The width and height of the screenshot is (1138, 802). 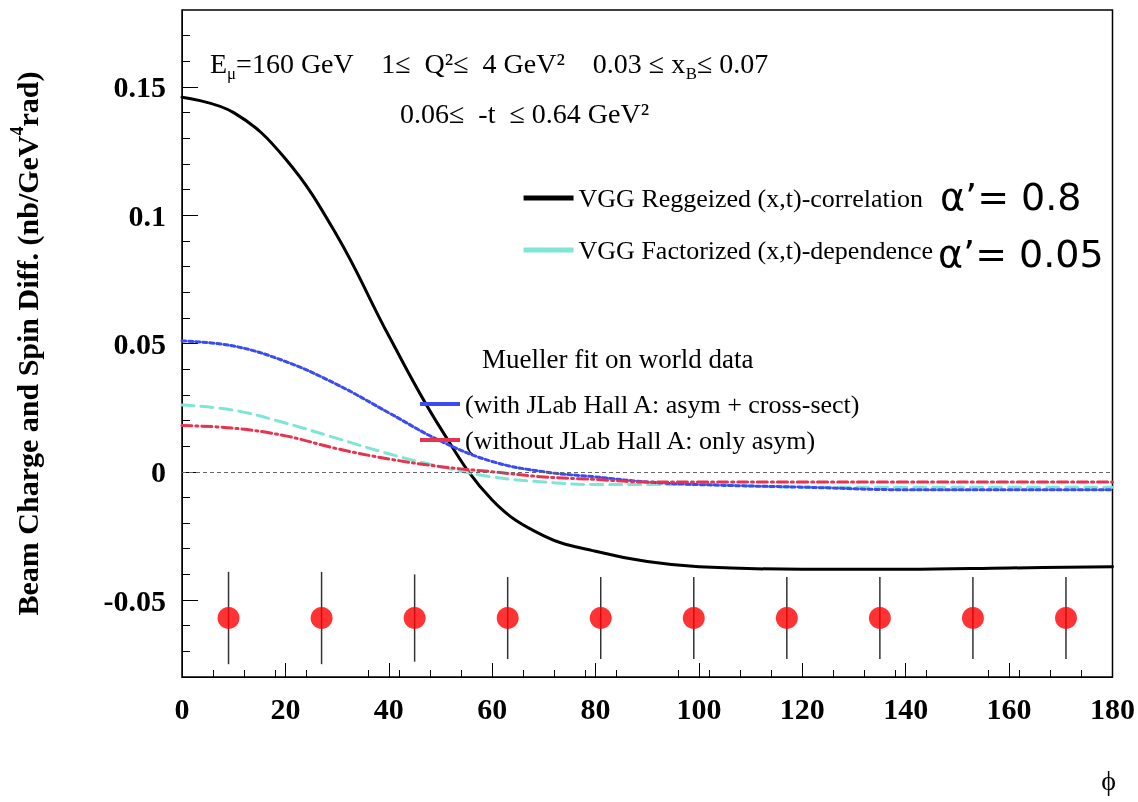 What do you see at coordinates (595, 708) in the screenshot?
I see `x-tick-label: 80` at bounding box center [595, 708].